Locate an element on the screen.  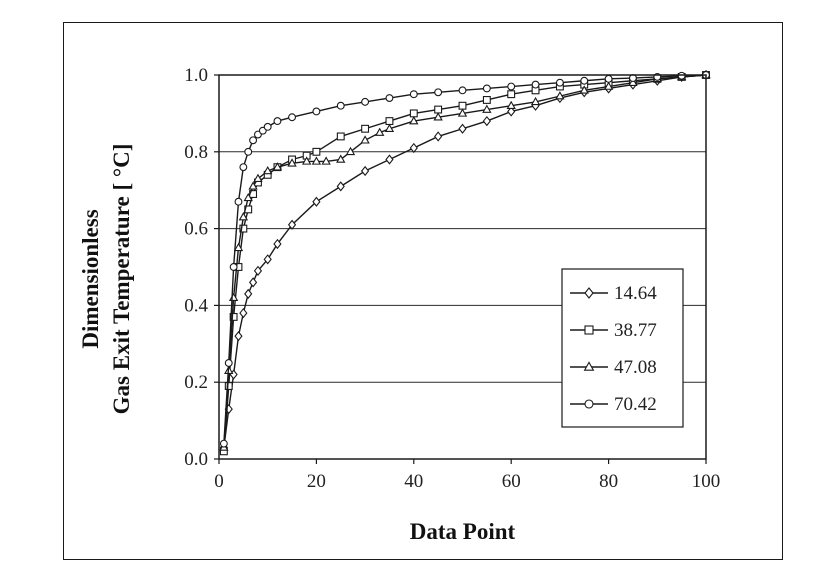
legend-label: 47.08 is located at coordinates (635, 367).